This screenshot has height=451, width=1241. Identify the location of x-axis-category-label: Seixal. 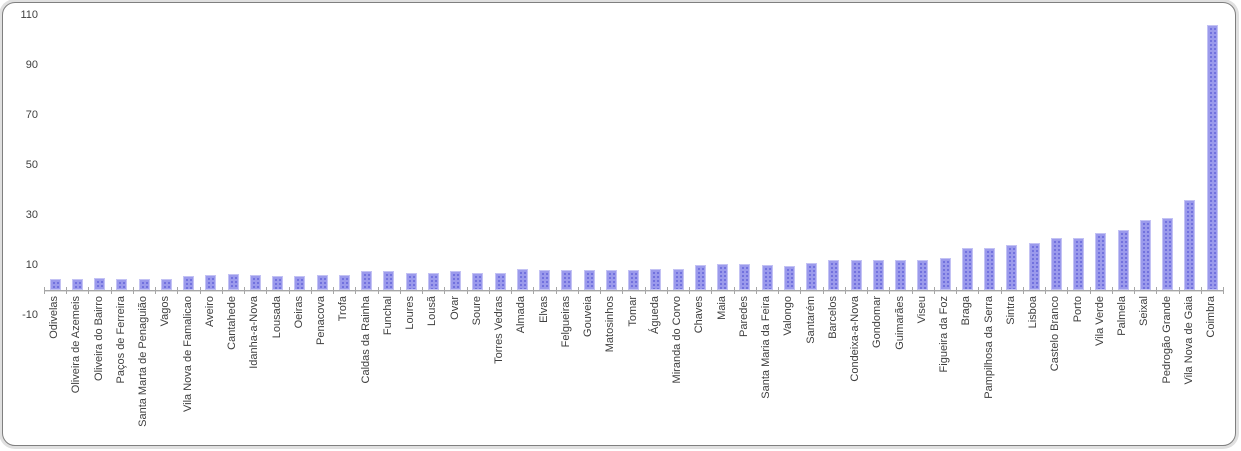
(1144, 311).